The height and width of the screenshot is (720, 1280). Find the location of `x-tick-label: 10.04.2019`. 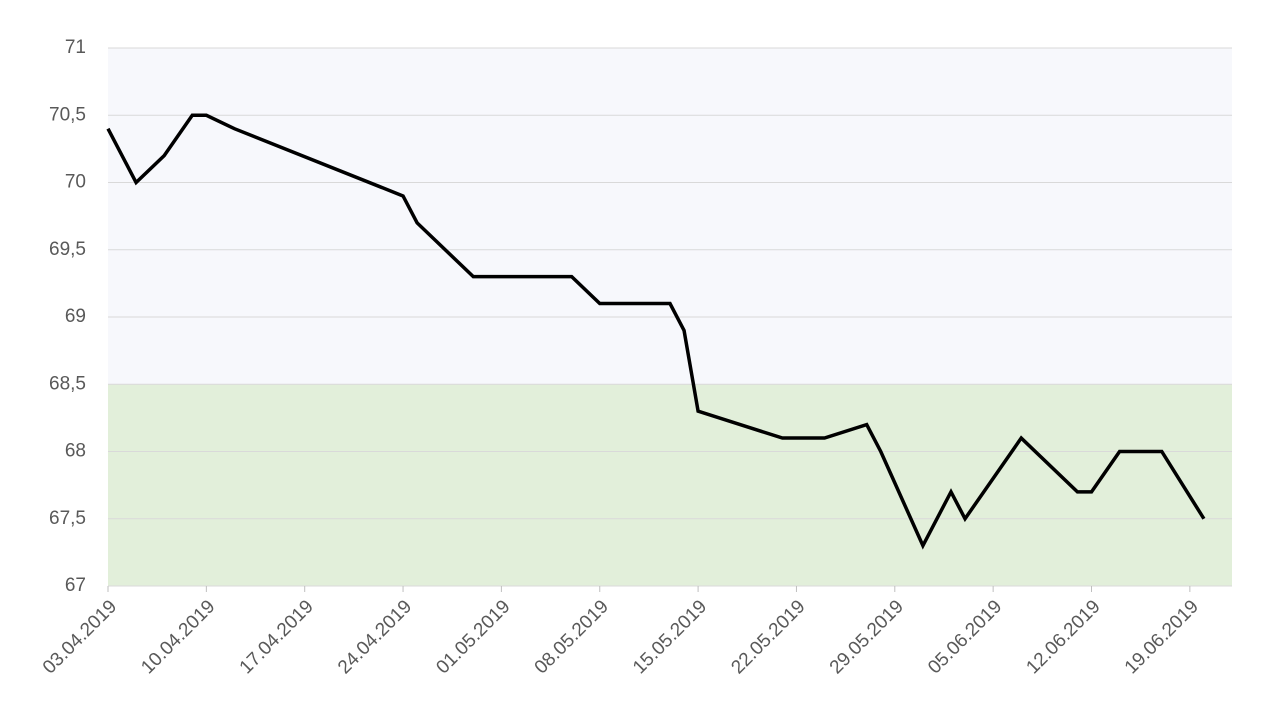

x-tick-label: 10.04.2019 is located at coordinates (178, 637).